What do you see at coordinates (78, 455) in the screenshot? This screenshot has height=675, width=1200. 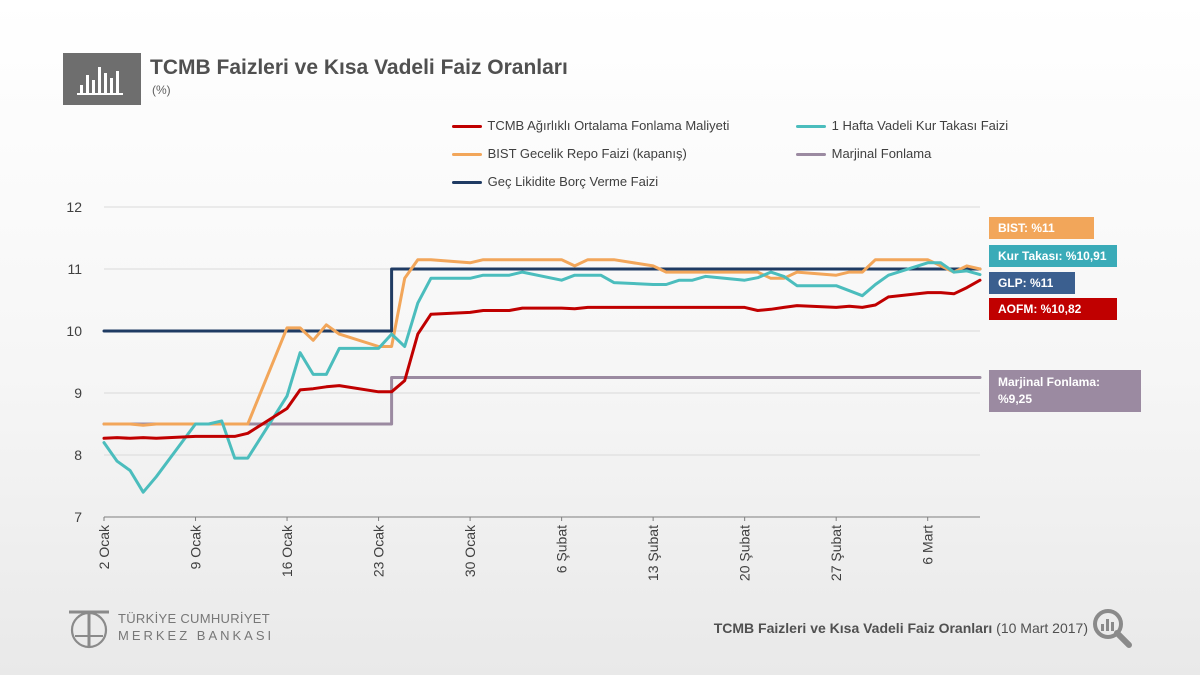 I see `y-tick-label: 8` at bounding box center [78, 455].